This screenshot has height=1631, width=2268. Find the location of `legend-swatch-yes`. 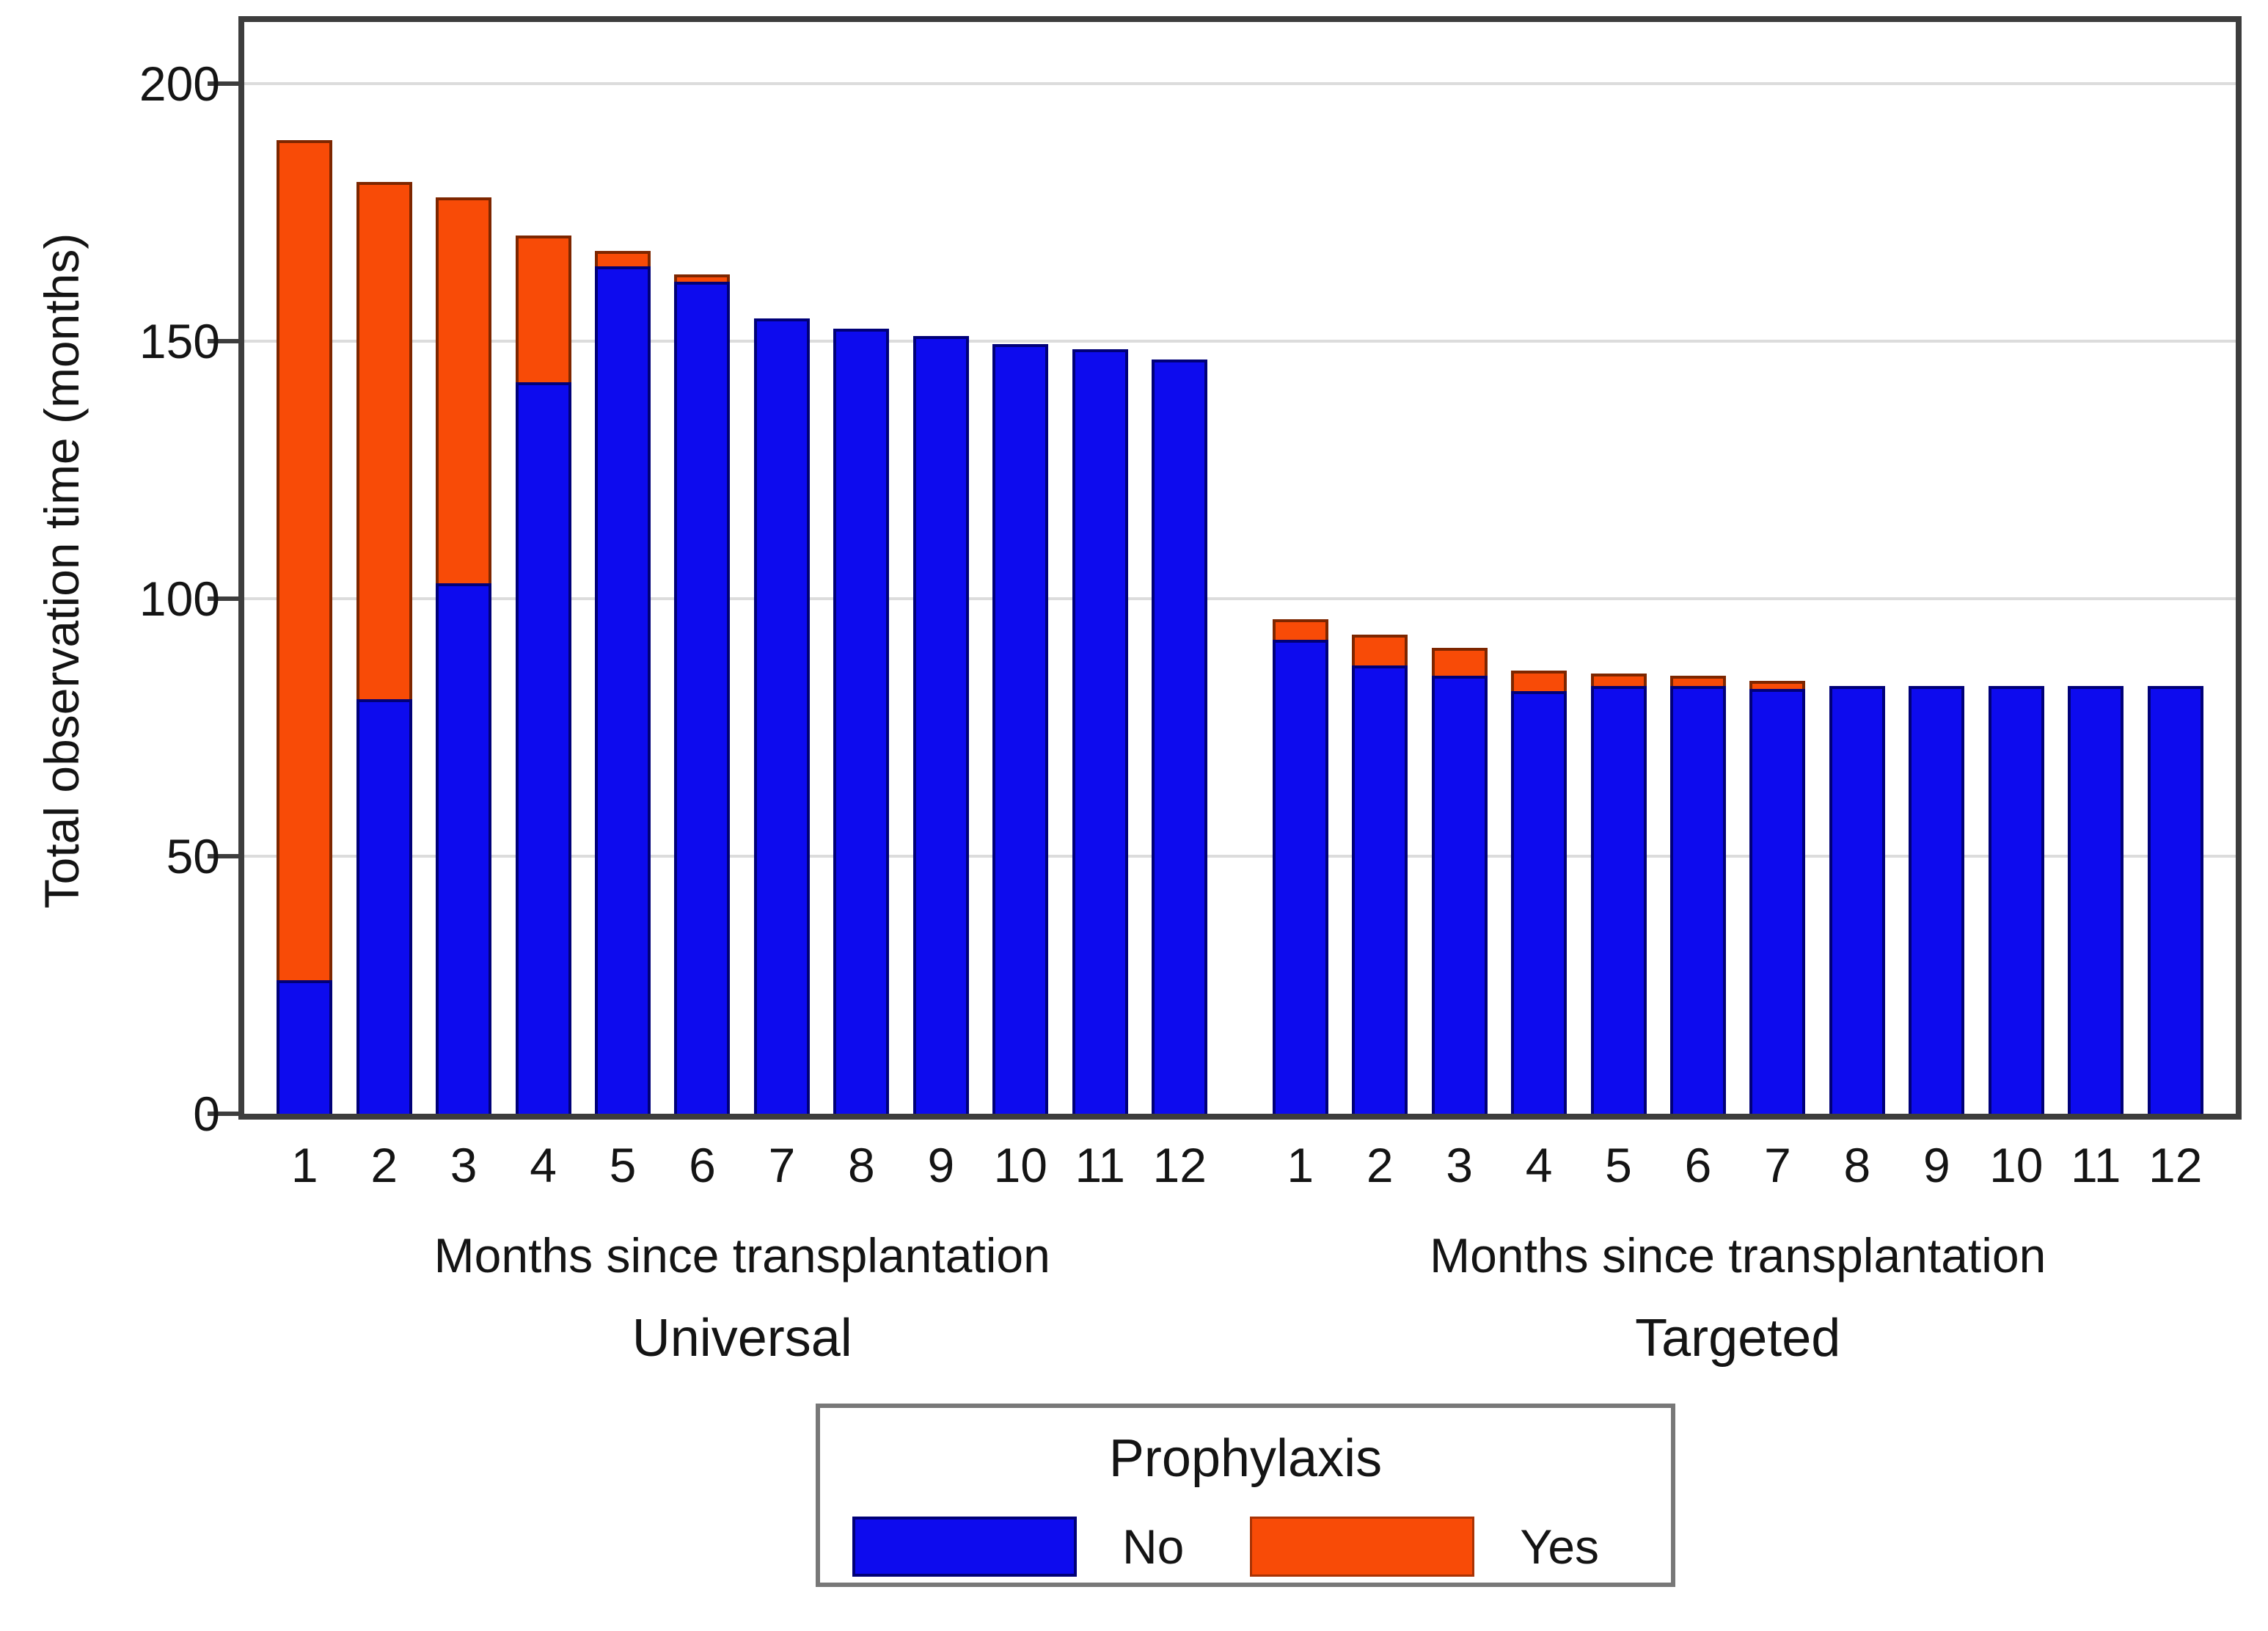

legend-swatch-yes is located at coordinates (1362, 1547).